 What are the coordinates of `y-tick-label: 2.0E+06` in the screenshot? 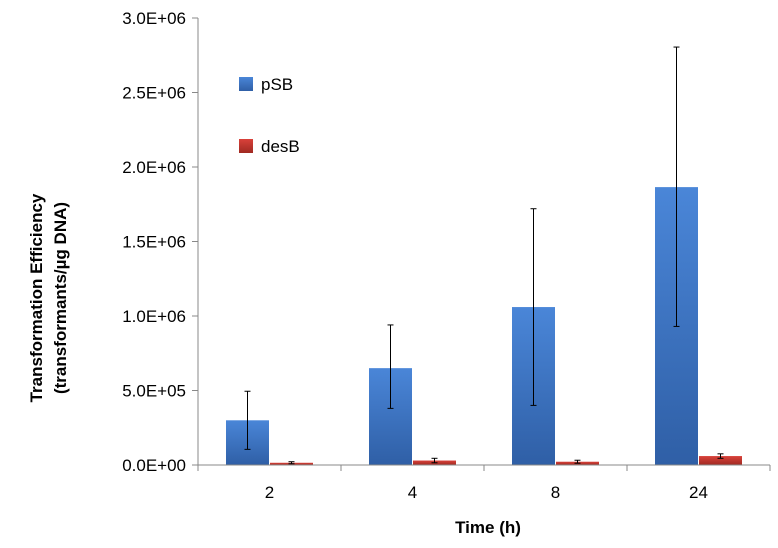 It's located at (154, 167).